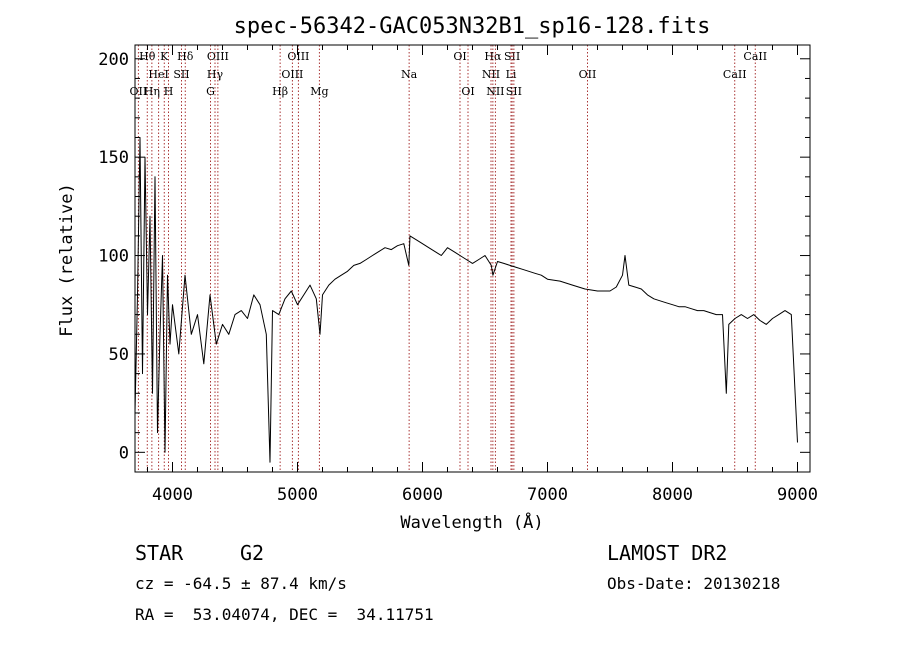  What do you see at coordinates (284, 614) in the screenshot?
I see `sky-coordinates: RA = 53.04074, DEC = 34.11751` at bounding box center [284, 614].